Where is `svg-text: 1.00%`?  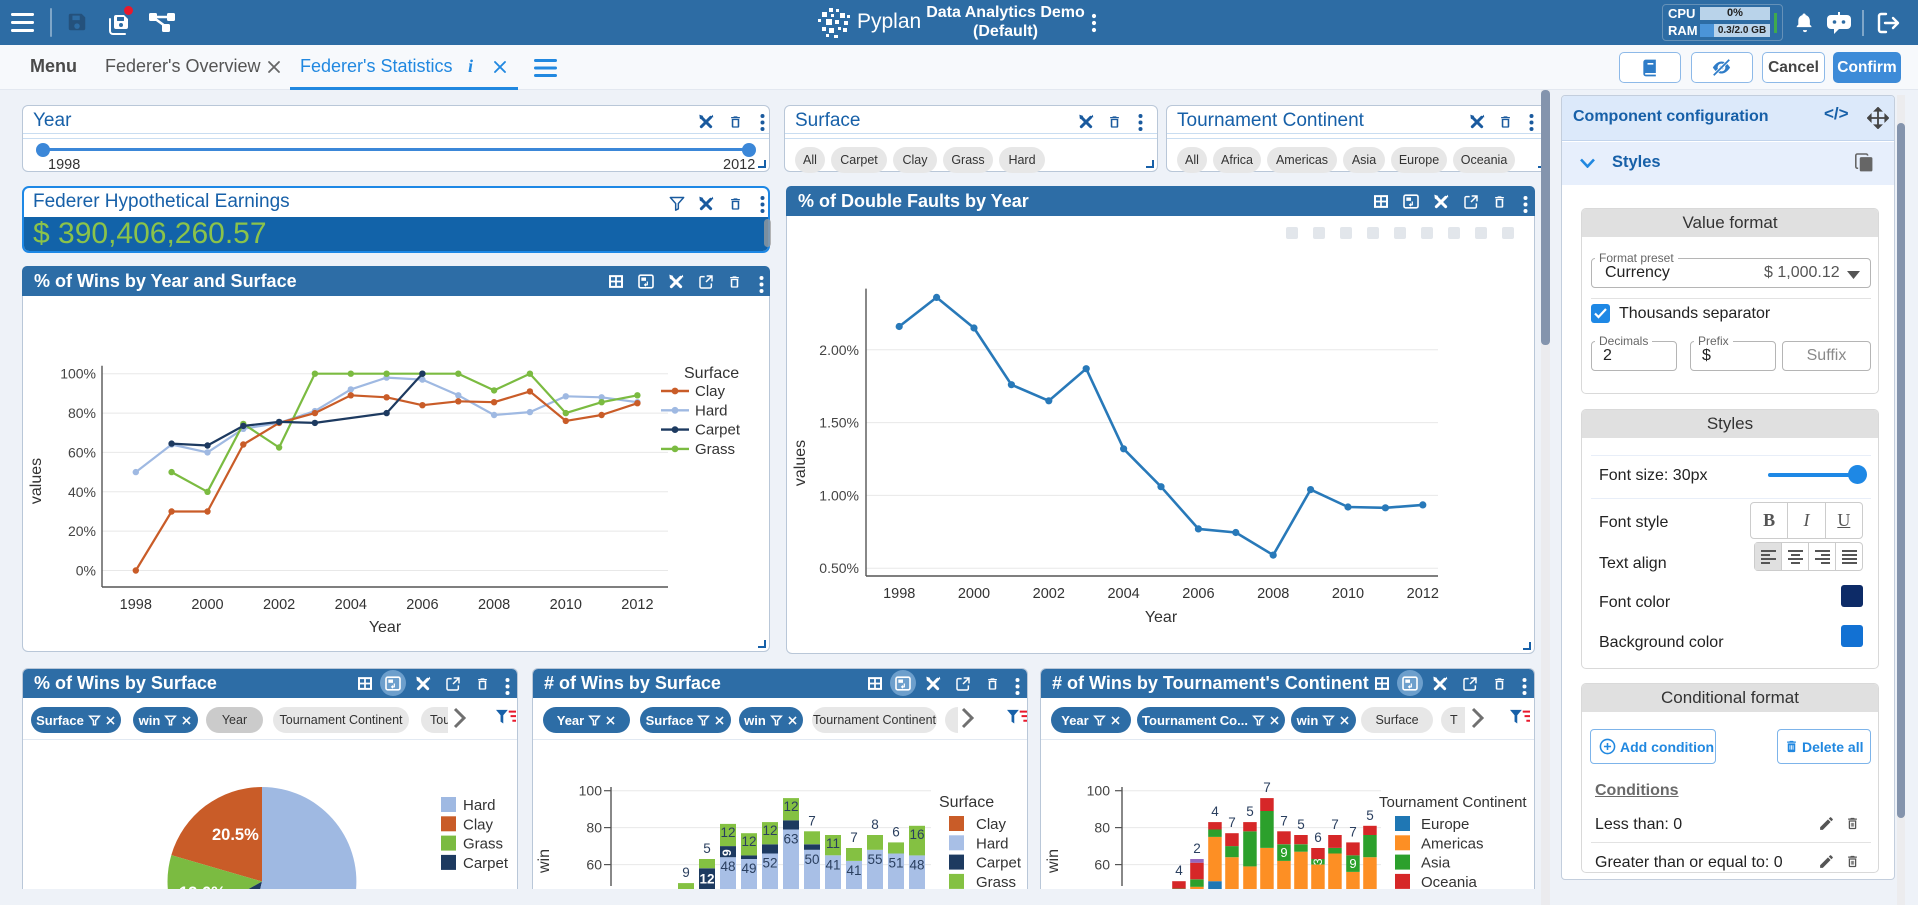 svg-text: 1.00% is located at coordinates (839, 495).